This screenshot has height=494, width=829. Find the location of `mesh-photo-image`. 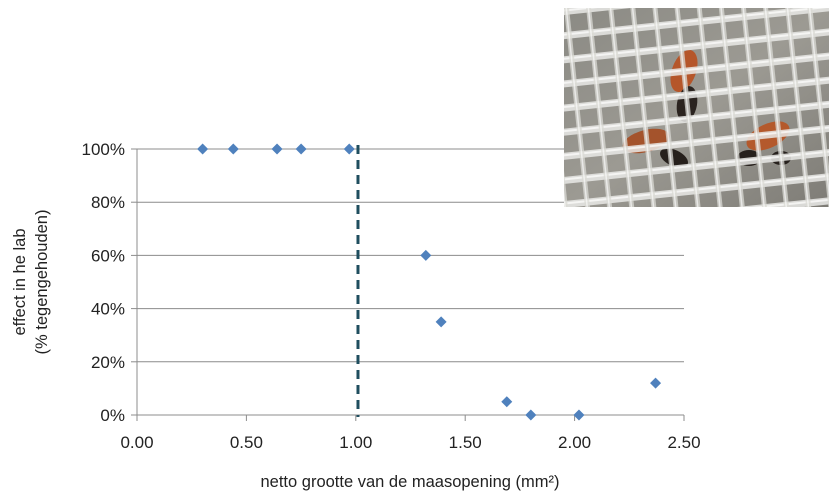

mesh-photo-image is located at coordinates (696, 107).